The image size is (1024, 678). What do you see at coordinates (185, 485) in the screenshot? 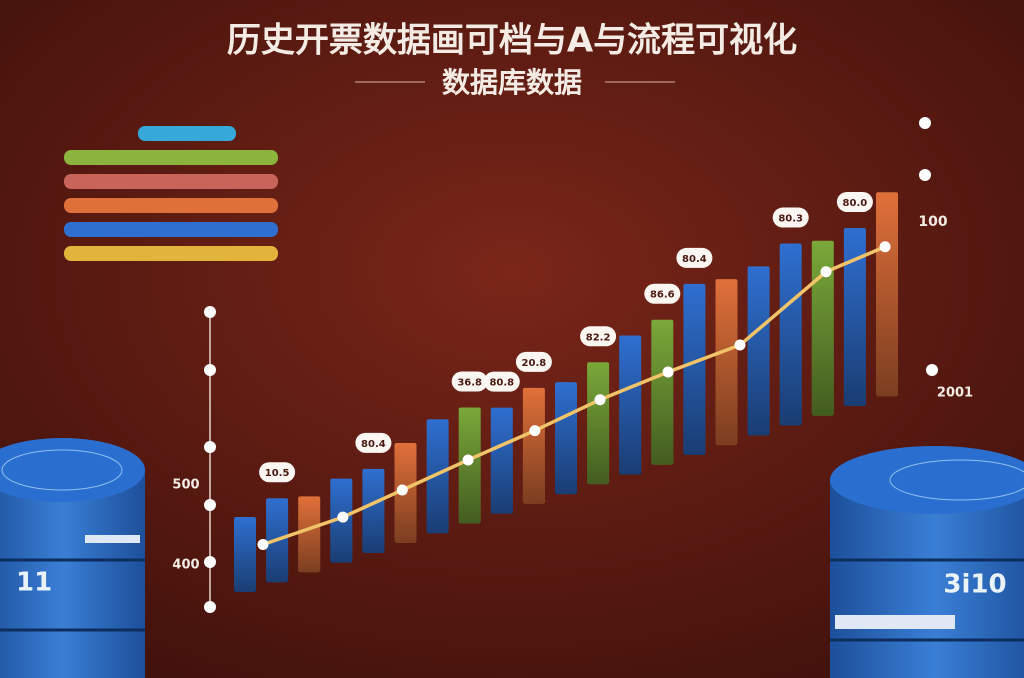
I see `side-label: 500` at bounding box center [185, 485].